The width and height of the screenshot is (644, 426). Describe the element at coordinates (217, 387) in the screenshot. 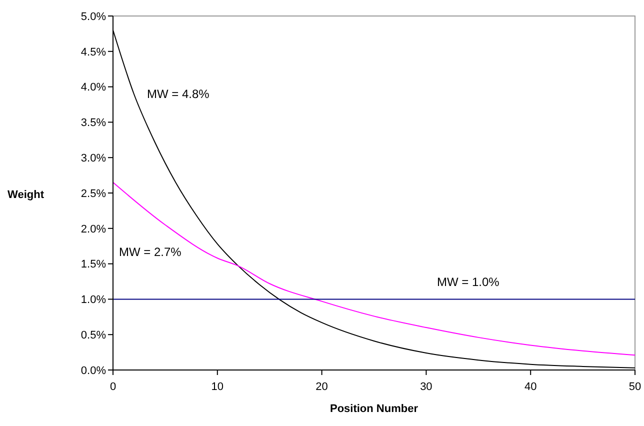

I see `x-tick-label: 10` at that location.